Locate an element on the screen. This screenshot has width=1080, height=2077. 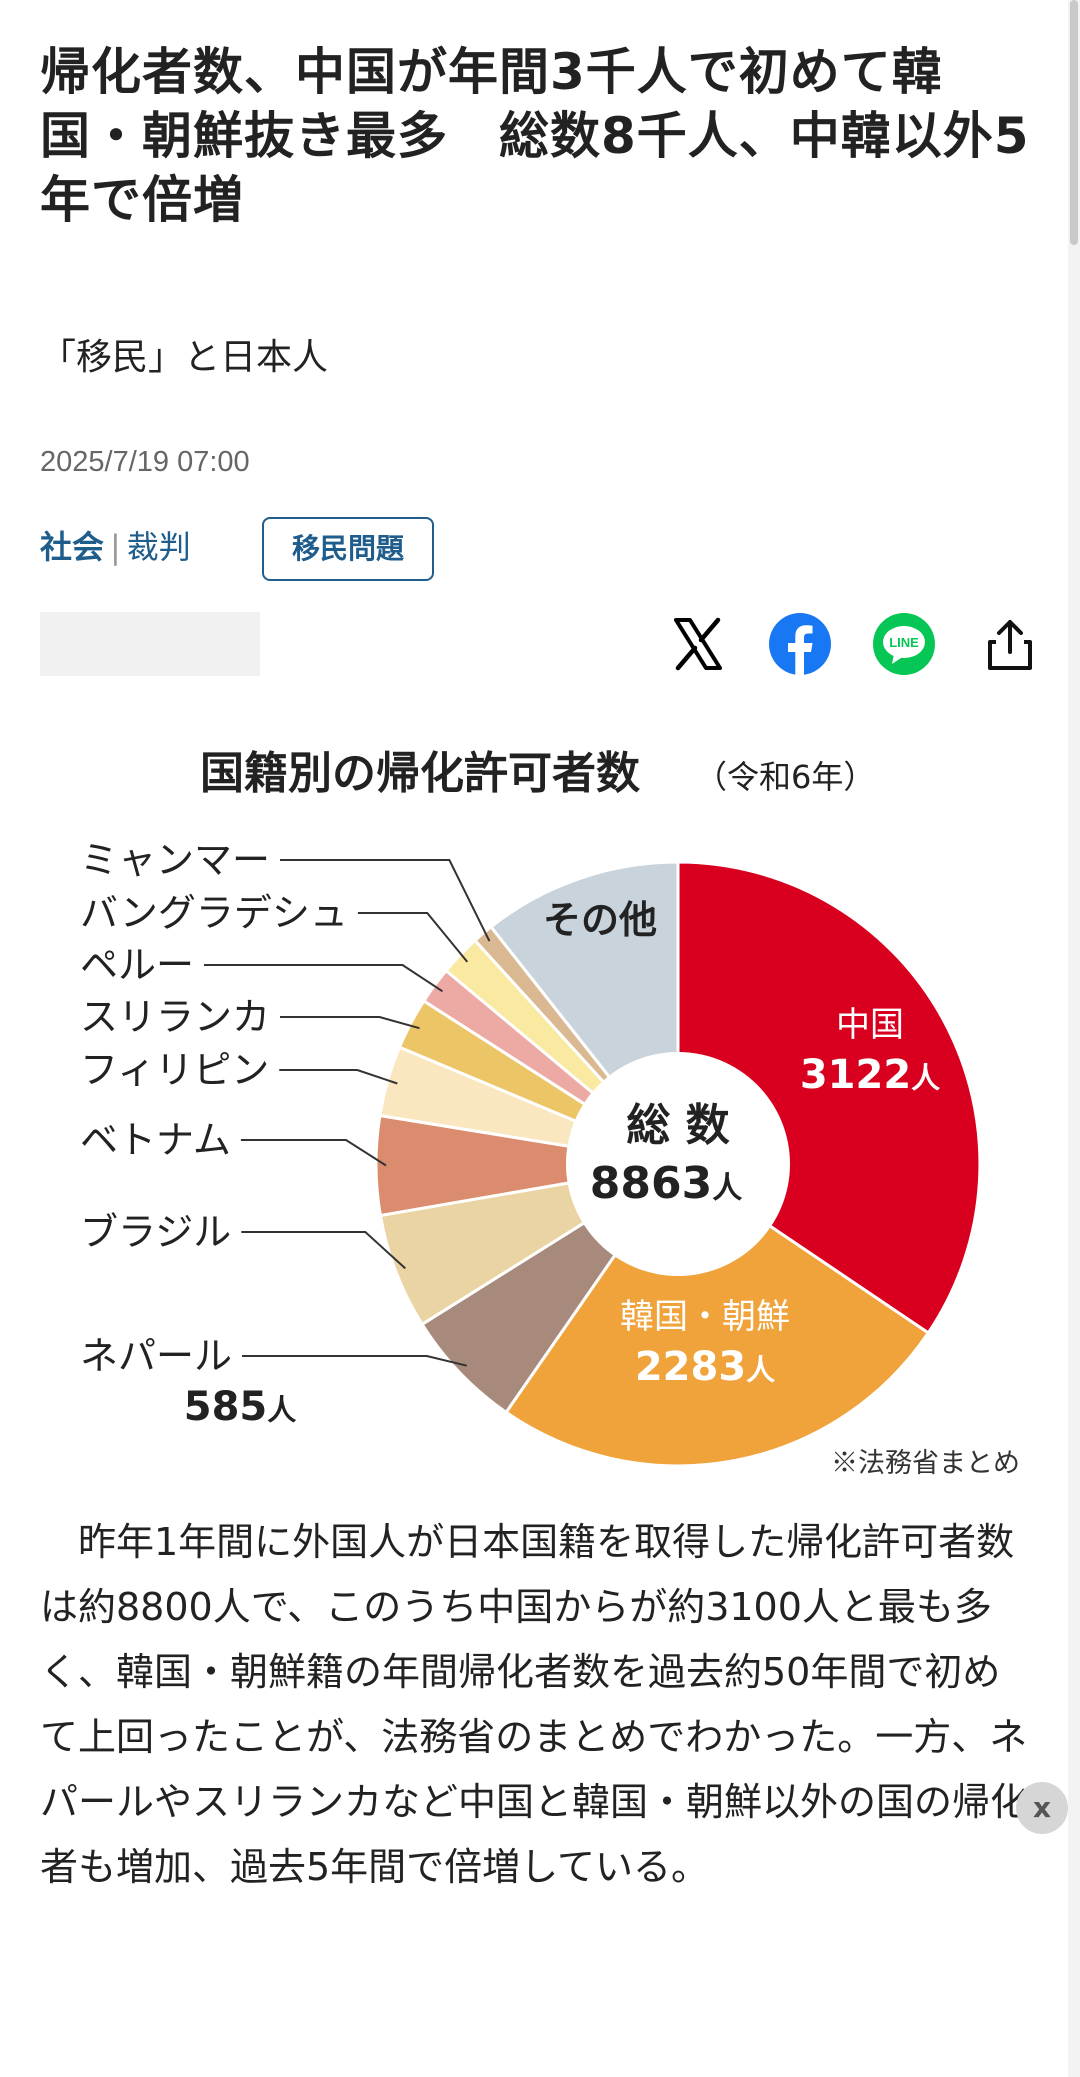
slice-label-3: ブラジル is located at coordinates (155, 1232).